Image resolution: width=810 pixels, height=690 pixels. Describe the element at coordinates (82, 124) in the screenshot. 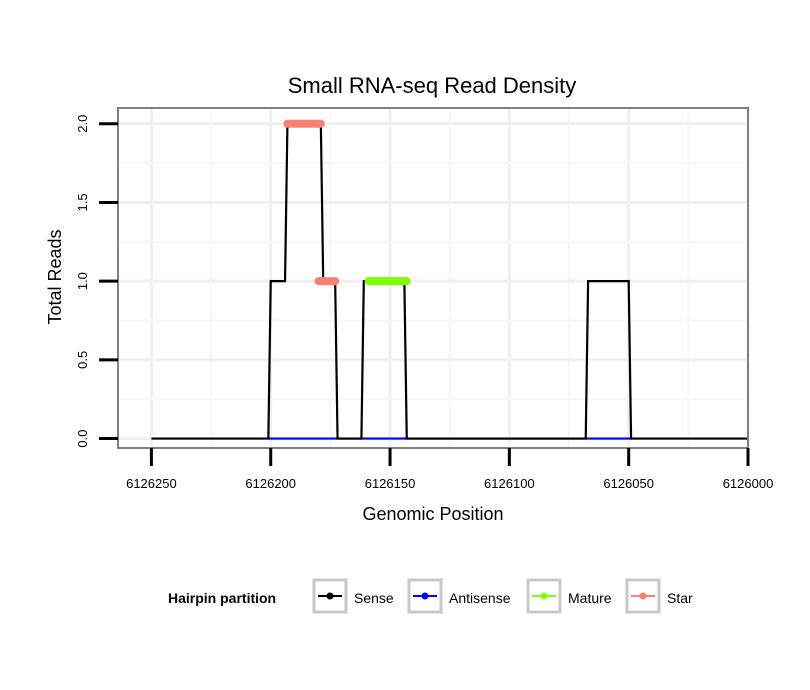

I see `y-tick-label: 2.0` at that location.